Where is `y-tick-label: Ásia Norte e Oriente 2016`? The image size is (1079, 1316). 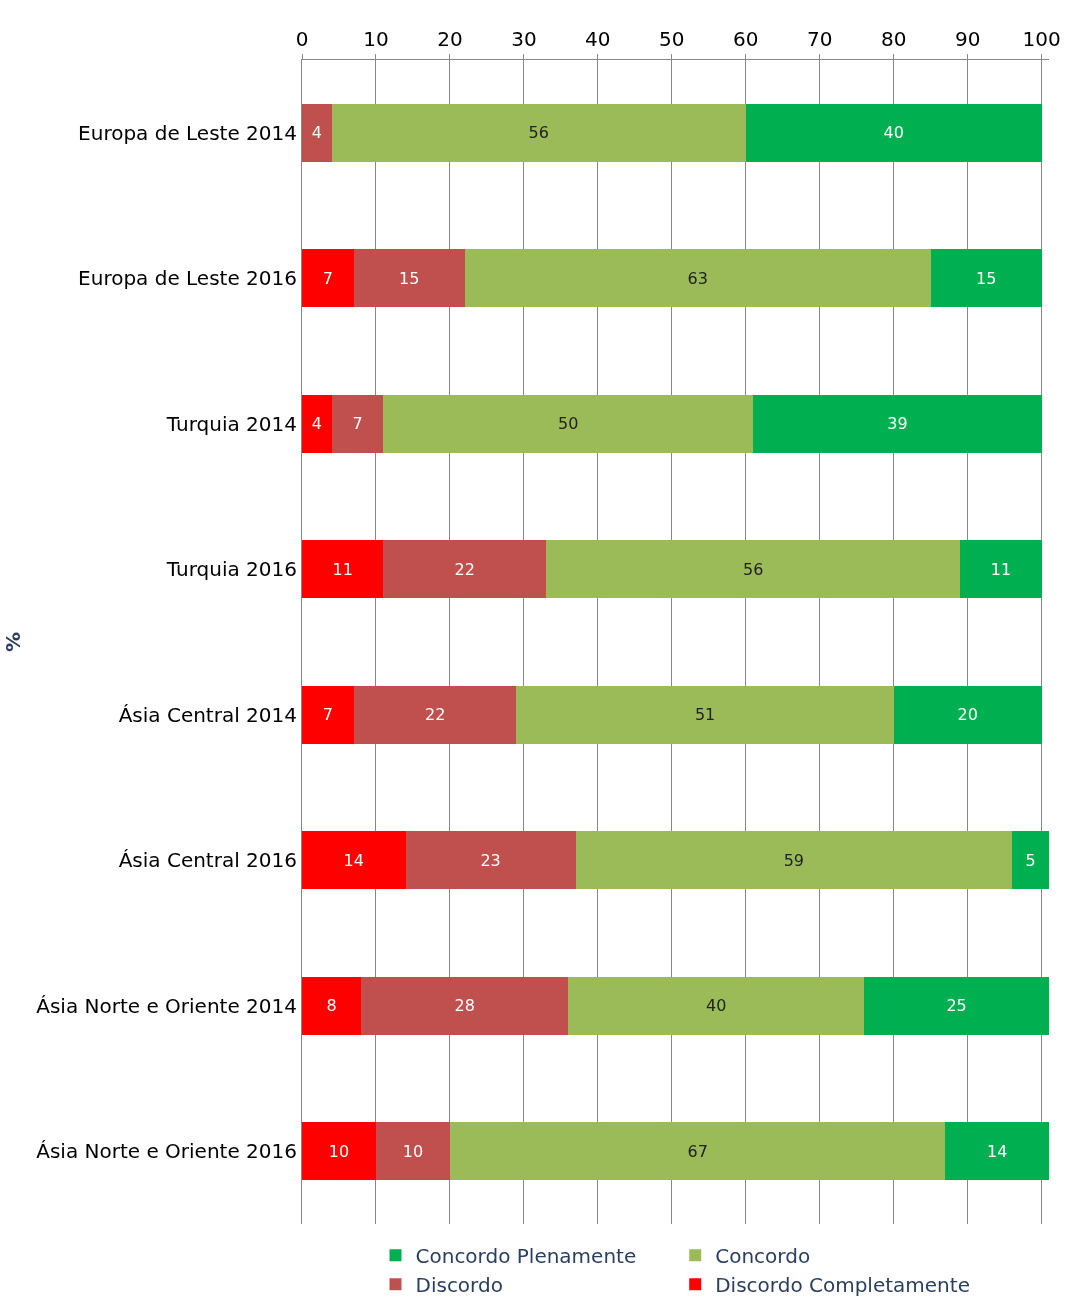
y-tick-label: Ásia Norte e Oriente 2016 is located at coordinates (166, 1151).